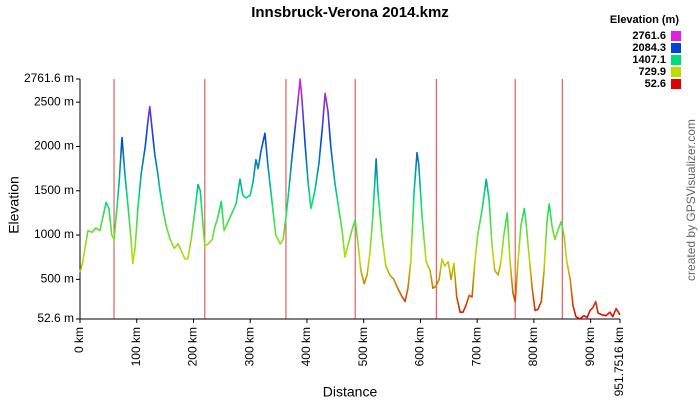 The height and width of the screenshot is (400, 700). I want to click on x-tick-label: 200 km, so click(193, 346).